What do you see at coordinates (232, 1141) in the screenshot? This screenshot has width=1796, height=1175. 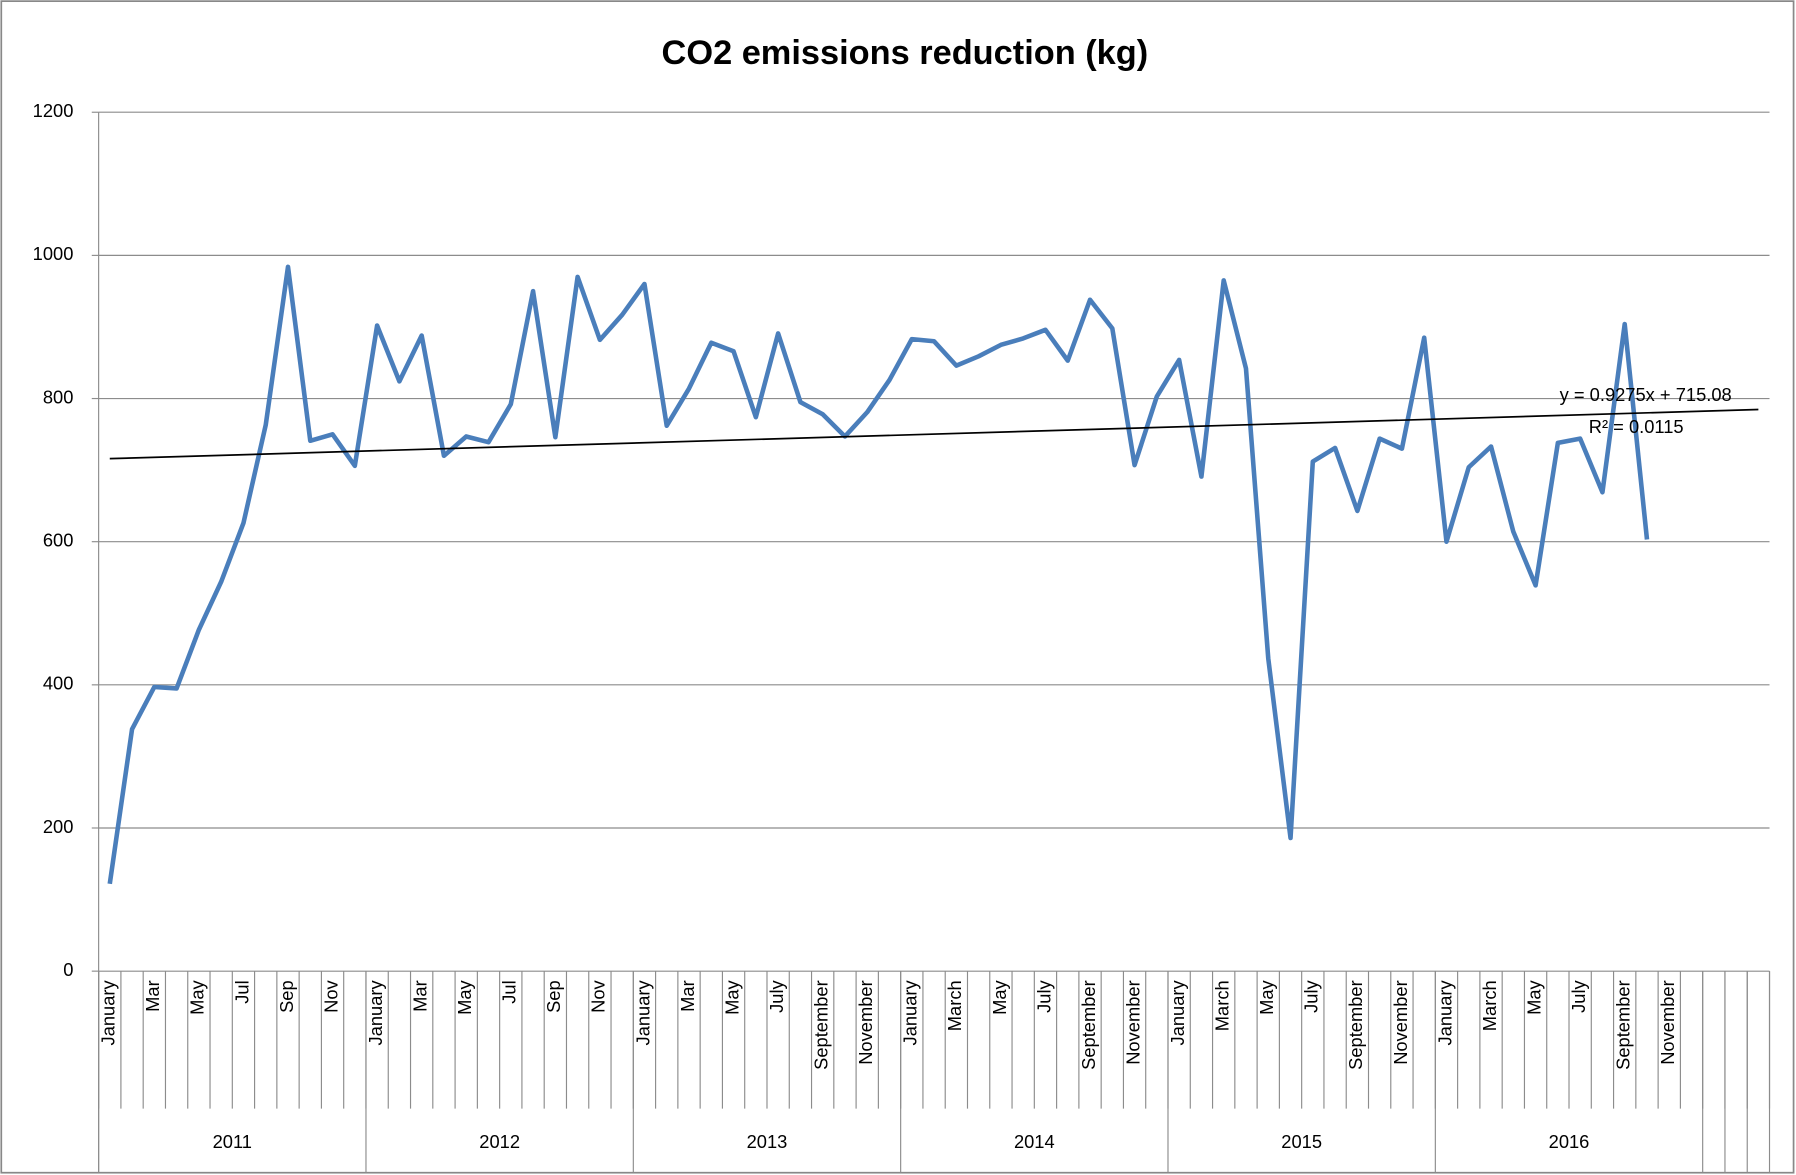 I see `group-label: 2011` at bounding box center [232, 1141].